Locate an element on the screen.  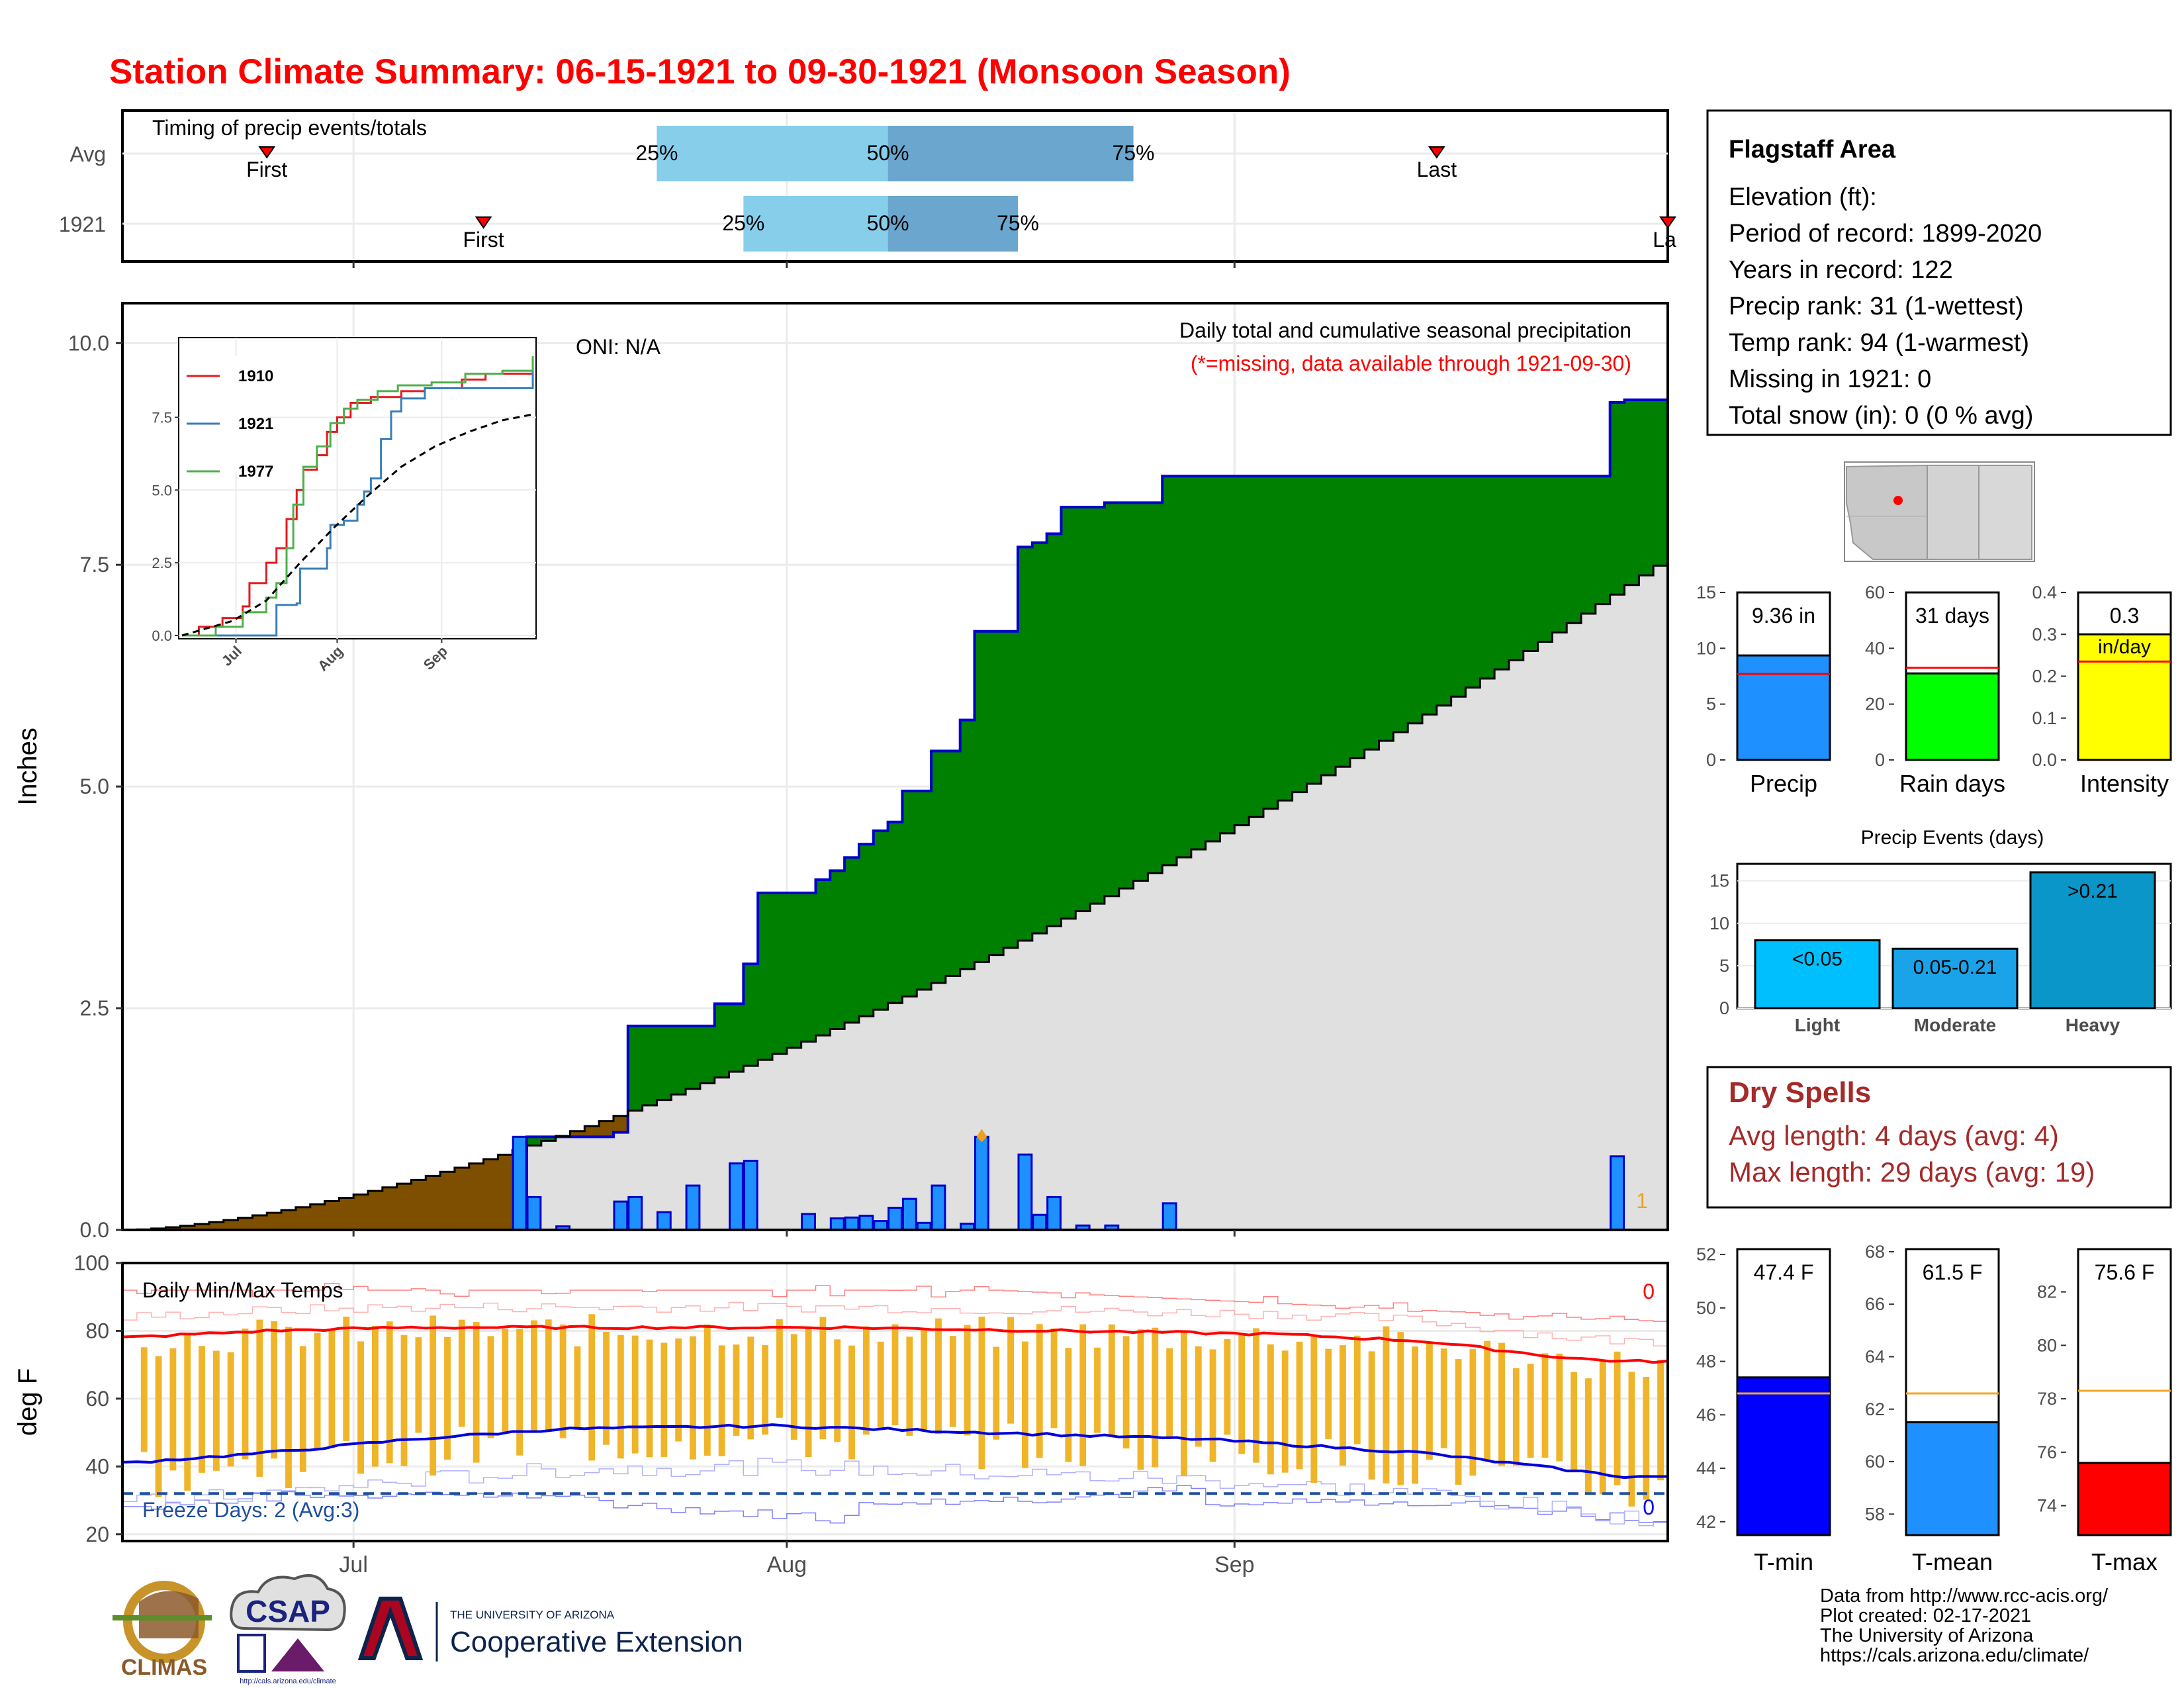
season-panel-rain-days: 0 20 40 60 31 days Rain days is located at coordinates (1935, 690).